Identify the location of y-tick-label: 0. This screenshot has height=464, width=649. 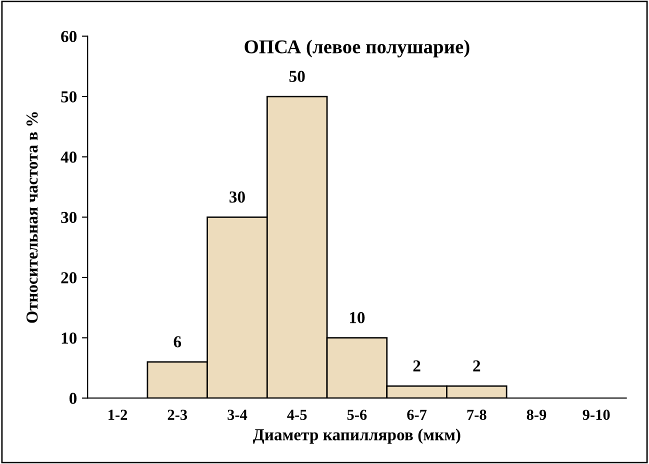
(73, 398).